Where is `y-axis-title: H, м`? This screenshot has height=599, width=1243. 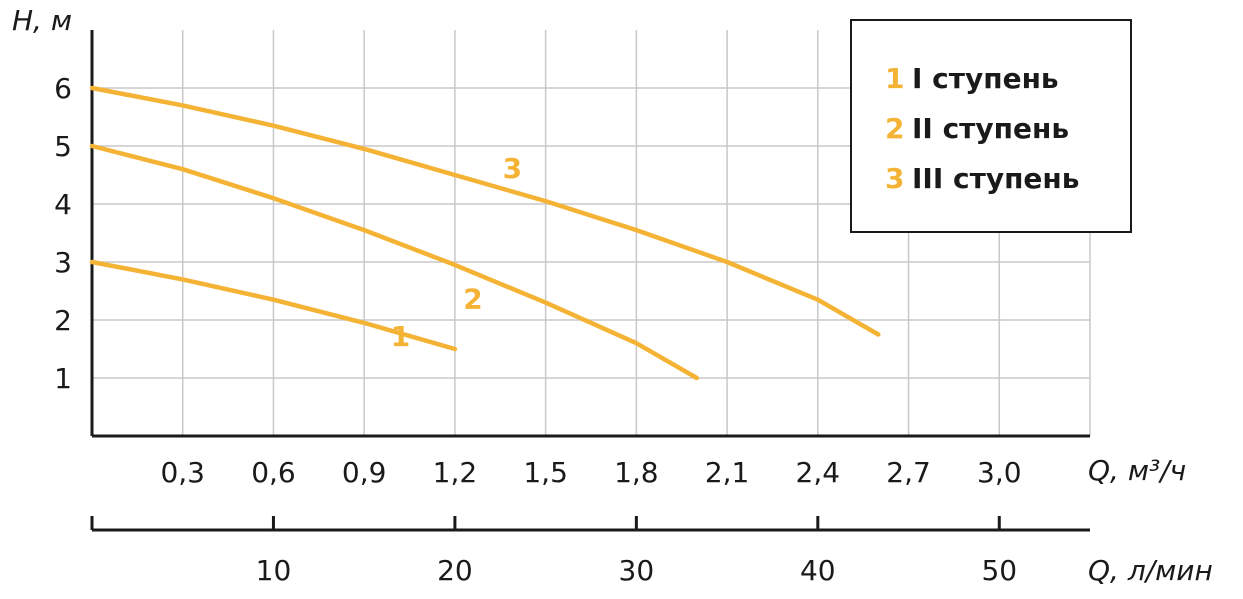
y-axis-title: H, м is located at coordinates (42, 20).